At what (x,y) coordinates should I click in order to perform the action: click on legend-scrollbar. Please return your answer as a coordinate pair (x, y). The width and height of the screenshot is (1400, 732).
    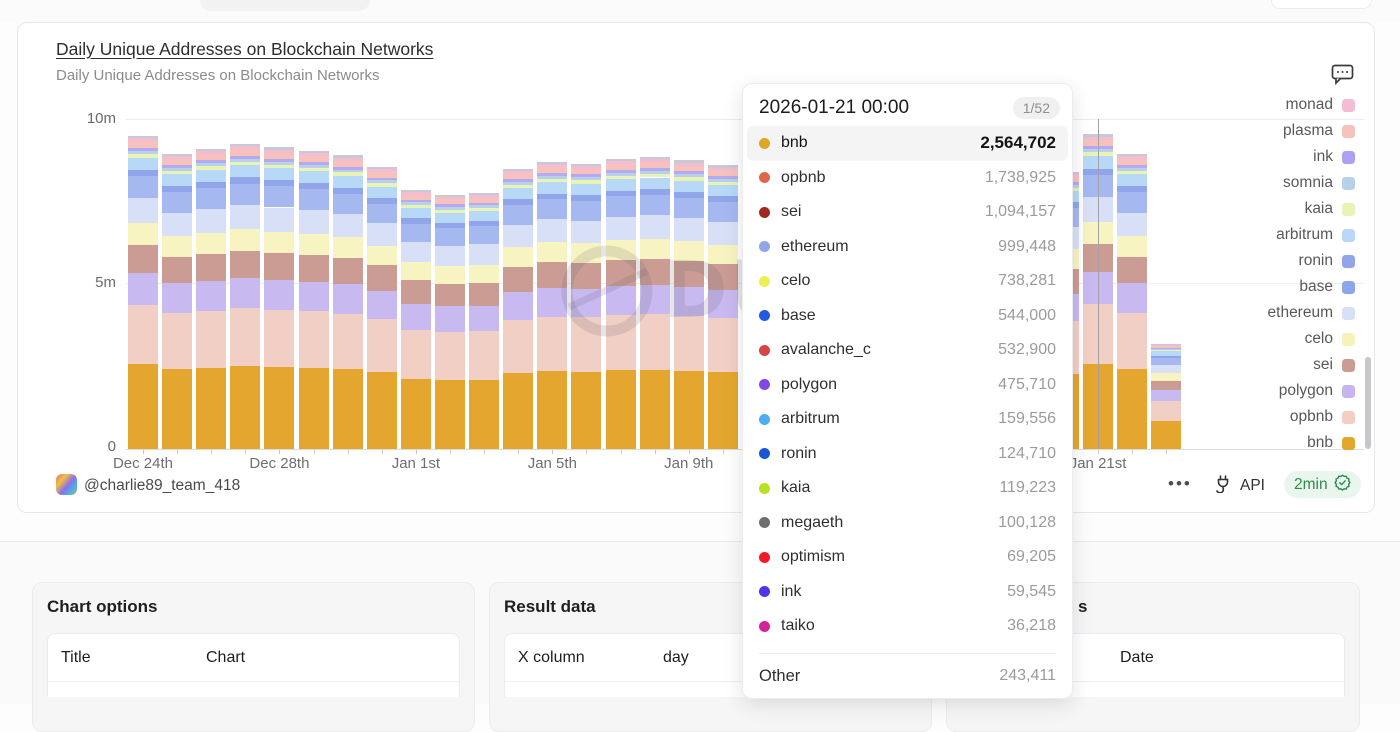
    Looking at the image, I should click on (1368, 403).